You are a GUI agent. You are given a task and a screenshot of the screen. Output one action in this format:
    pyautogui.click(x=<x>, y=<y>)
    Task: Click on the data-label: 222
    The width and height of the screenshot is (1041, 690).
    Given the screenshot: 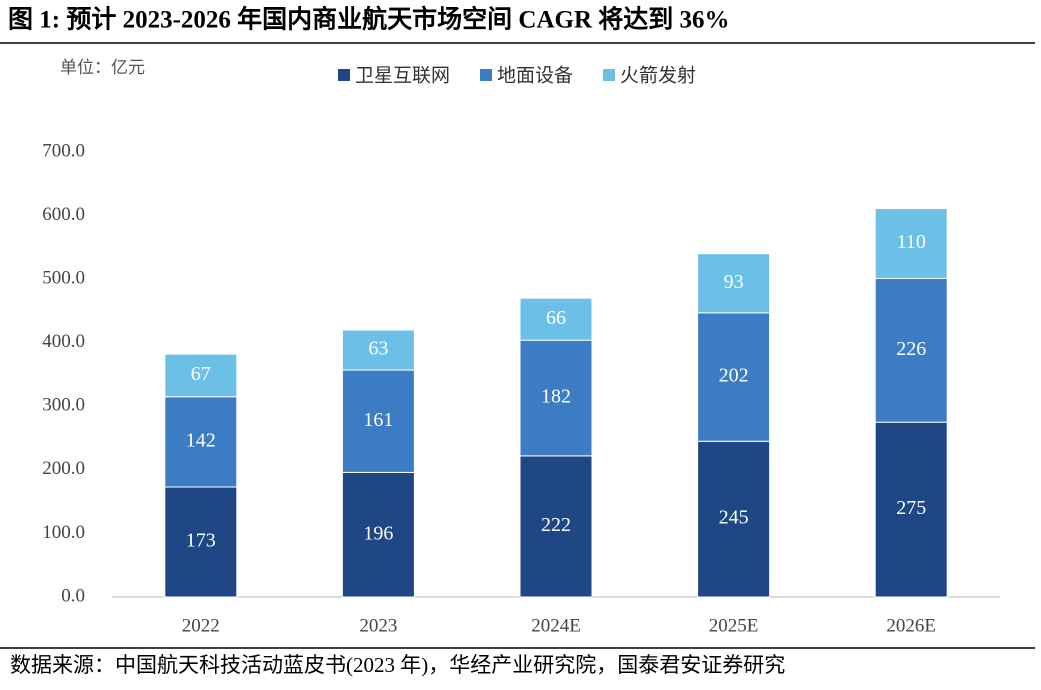 What is the action you would take?
    pyautogui.click(x=556, y=525)
    